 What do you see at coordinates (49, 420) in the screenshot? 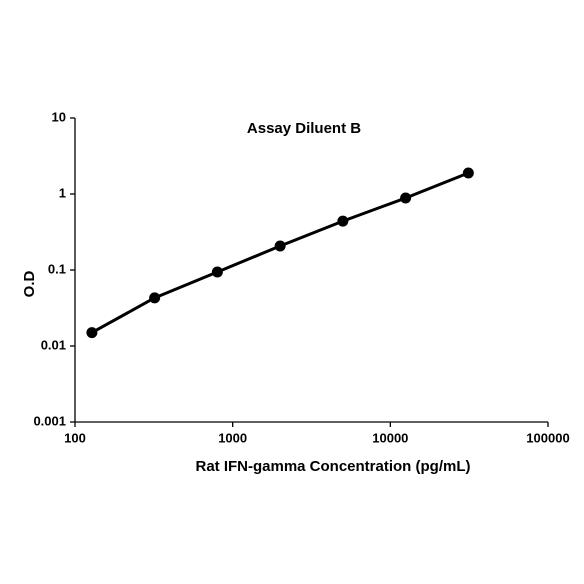
I see `y-tick-label: 0.001` at bounding box center [49, 420].